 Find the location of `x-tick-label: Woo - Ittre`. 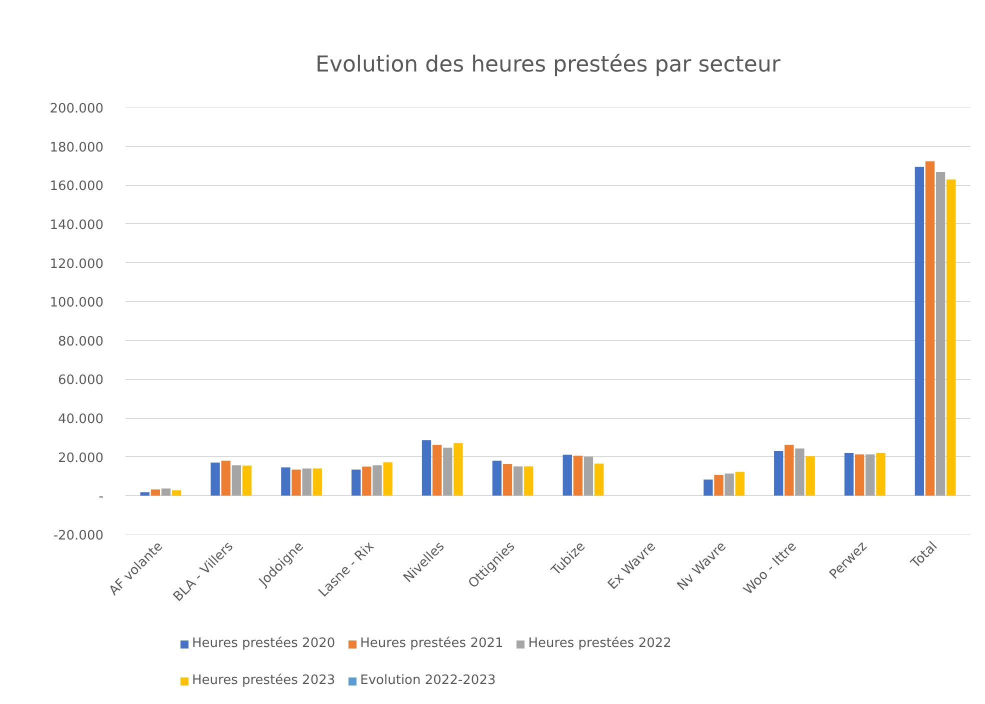

x-tick-label: Woo - Ittre is located at coordinates (770, 568).